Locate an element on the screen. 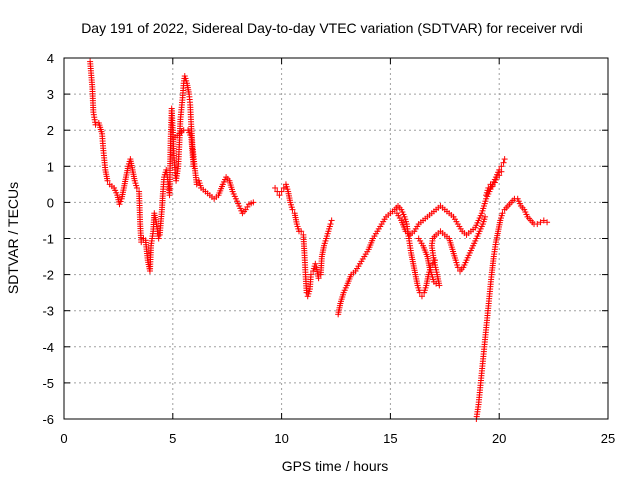  y-tick-label: -1 is located at coordinates (48, 239).